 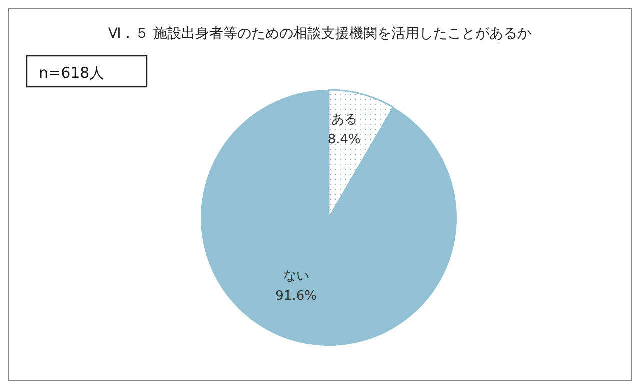 What do you see at coordinates (72, 73) in the screenshot?
I see `text: n=618人` at bounding box center [72, 73].